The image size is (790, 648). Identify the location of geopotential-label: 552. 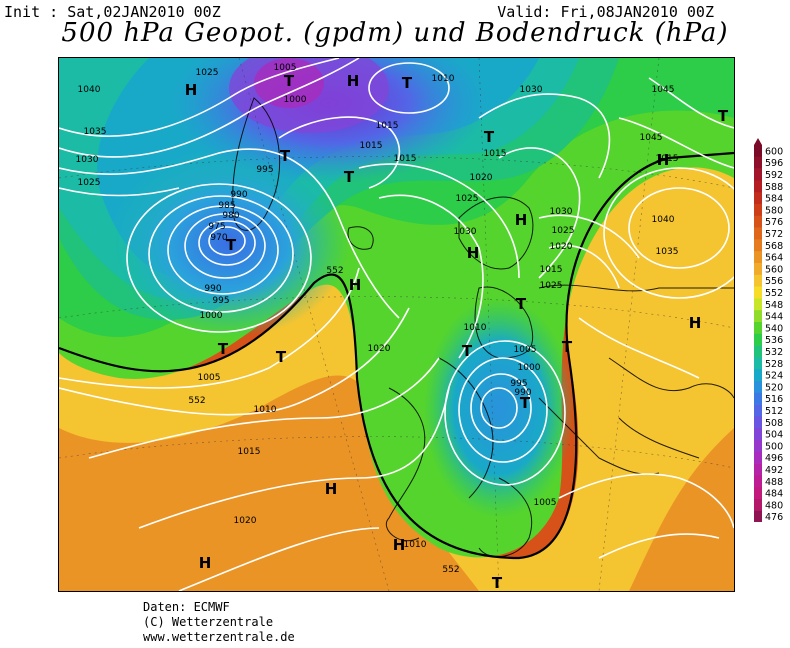
(334, 271).